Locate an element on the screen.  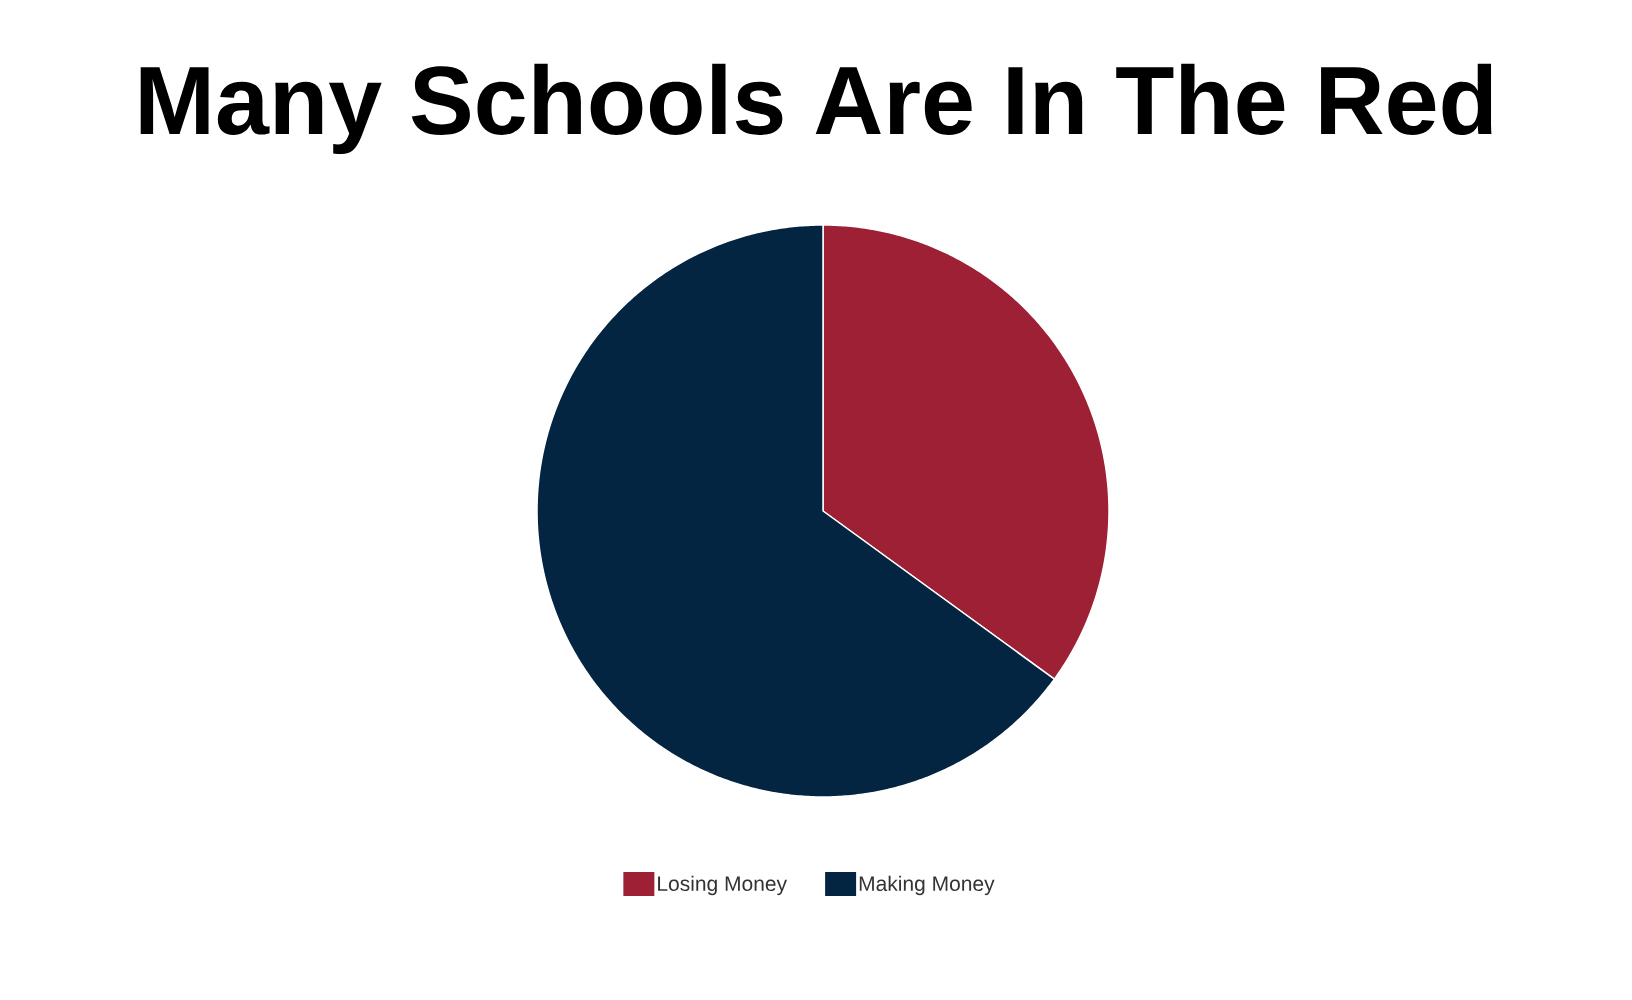
legend-label: Losing Money is located at coordinates (723, 885).